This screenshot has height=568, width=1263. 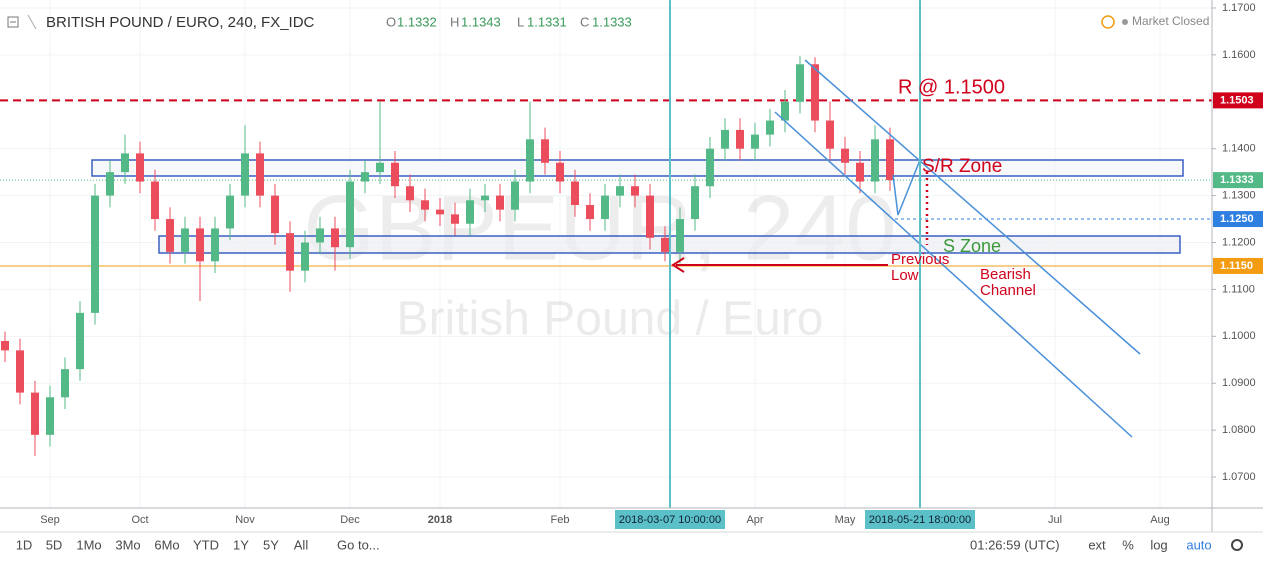 What do you see at coordinates (1198, 544) in the screenshot?
I see `scale-option: auto` at bounding box center [1198, 544].